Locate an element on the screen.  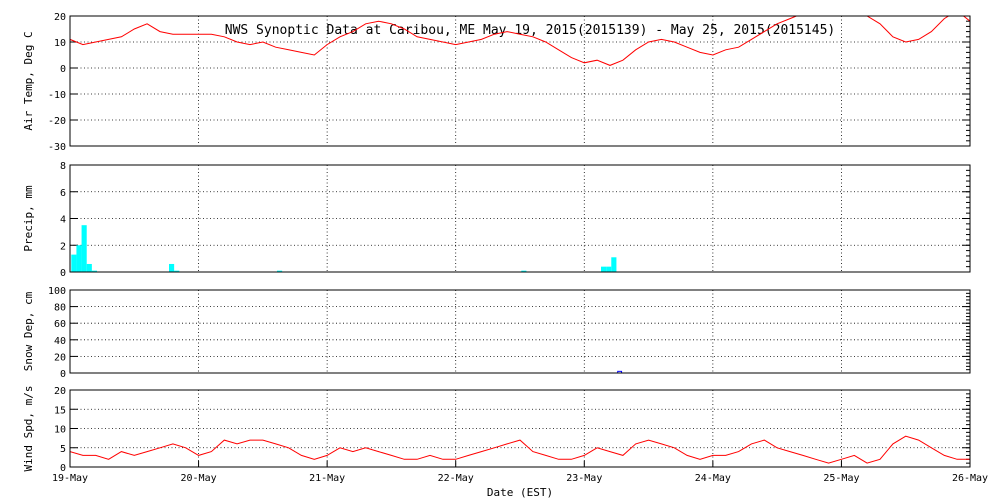
y-tick-label: -20 is located at coordinates (57, 121).